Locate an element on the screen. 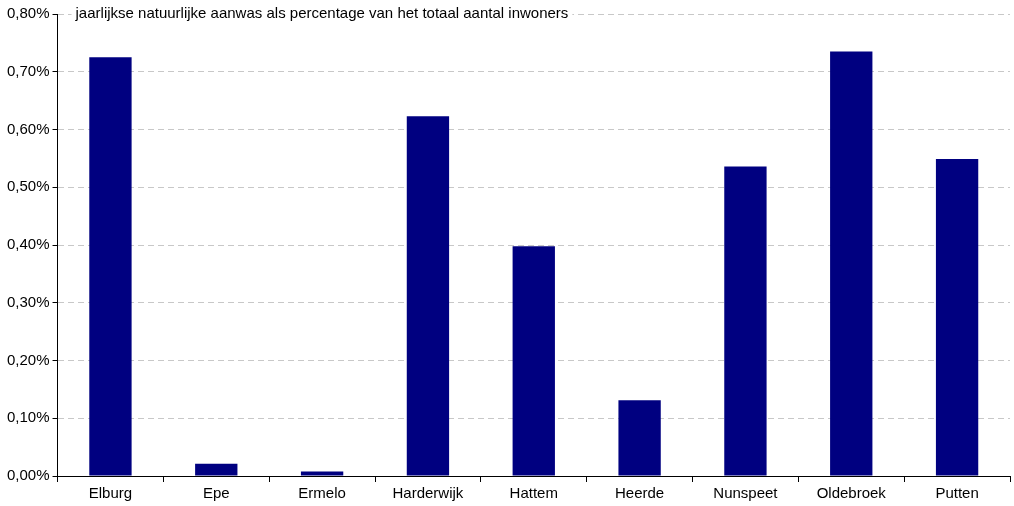 The width and height of the screenshot is (1014, 506). y-tick-label: 0,60% is located at coordinates (28, 128).